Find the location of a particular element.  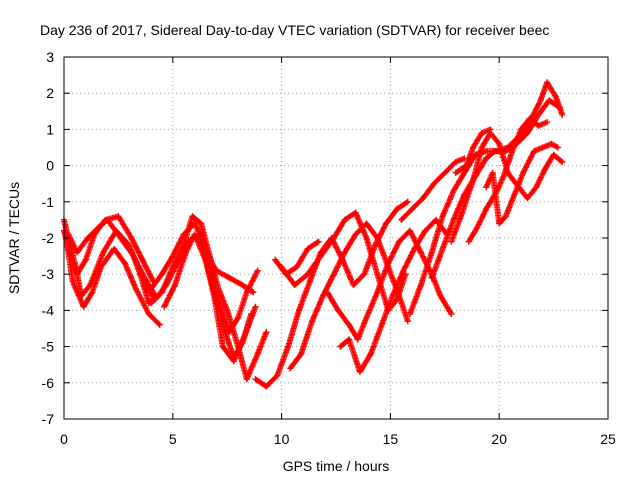

y-tick-label: -3 is located at coordinates (48, 274).